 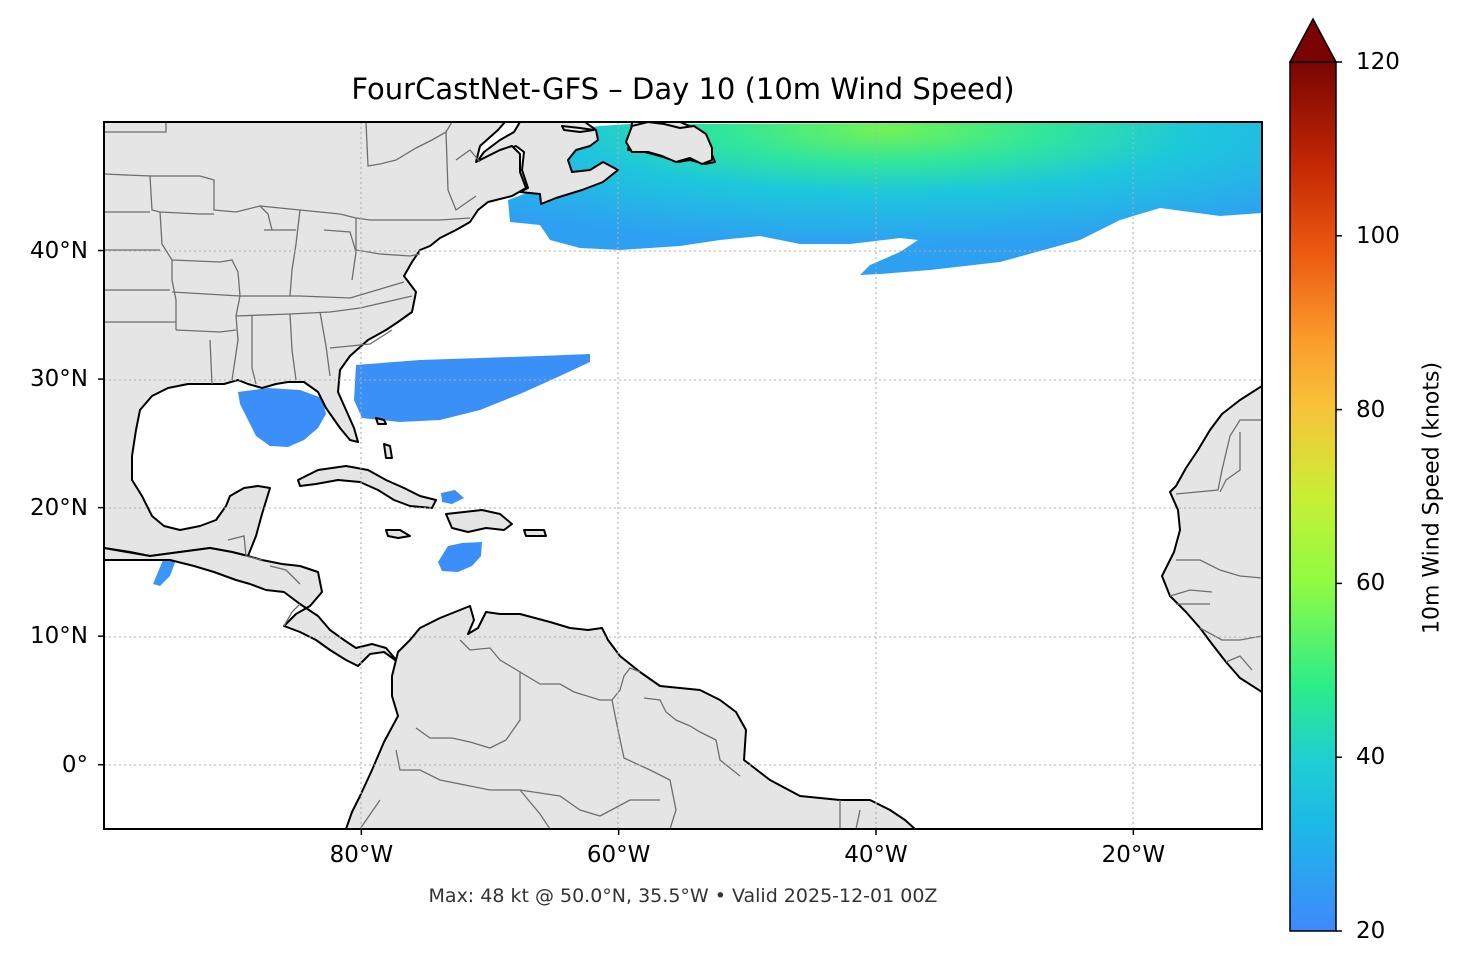 I want to click on wind-field-tehuantepec, so click(x=164, y=573).